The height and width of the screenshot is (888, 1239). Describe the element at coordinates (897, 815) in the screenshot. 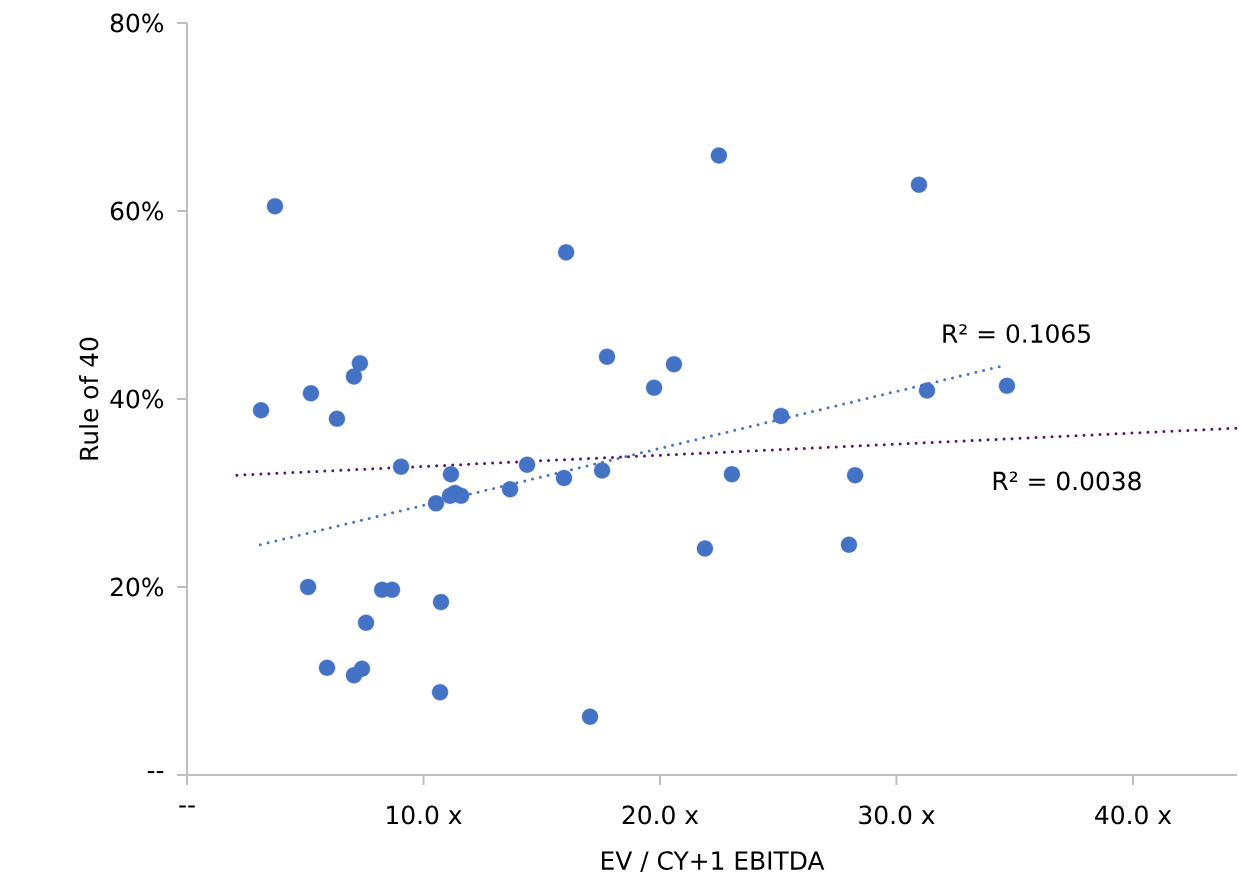

I see `x-tick-label: 30.0 x` at that location.